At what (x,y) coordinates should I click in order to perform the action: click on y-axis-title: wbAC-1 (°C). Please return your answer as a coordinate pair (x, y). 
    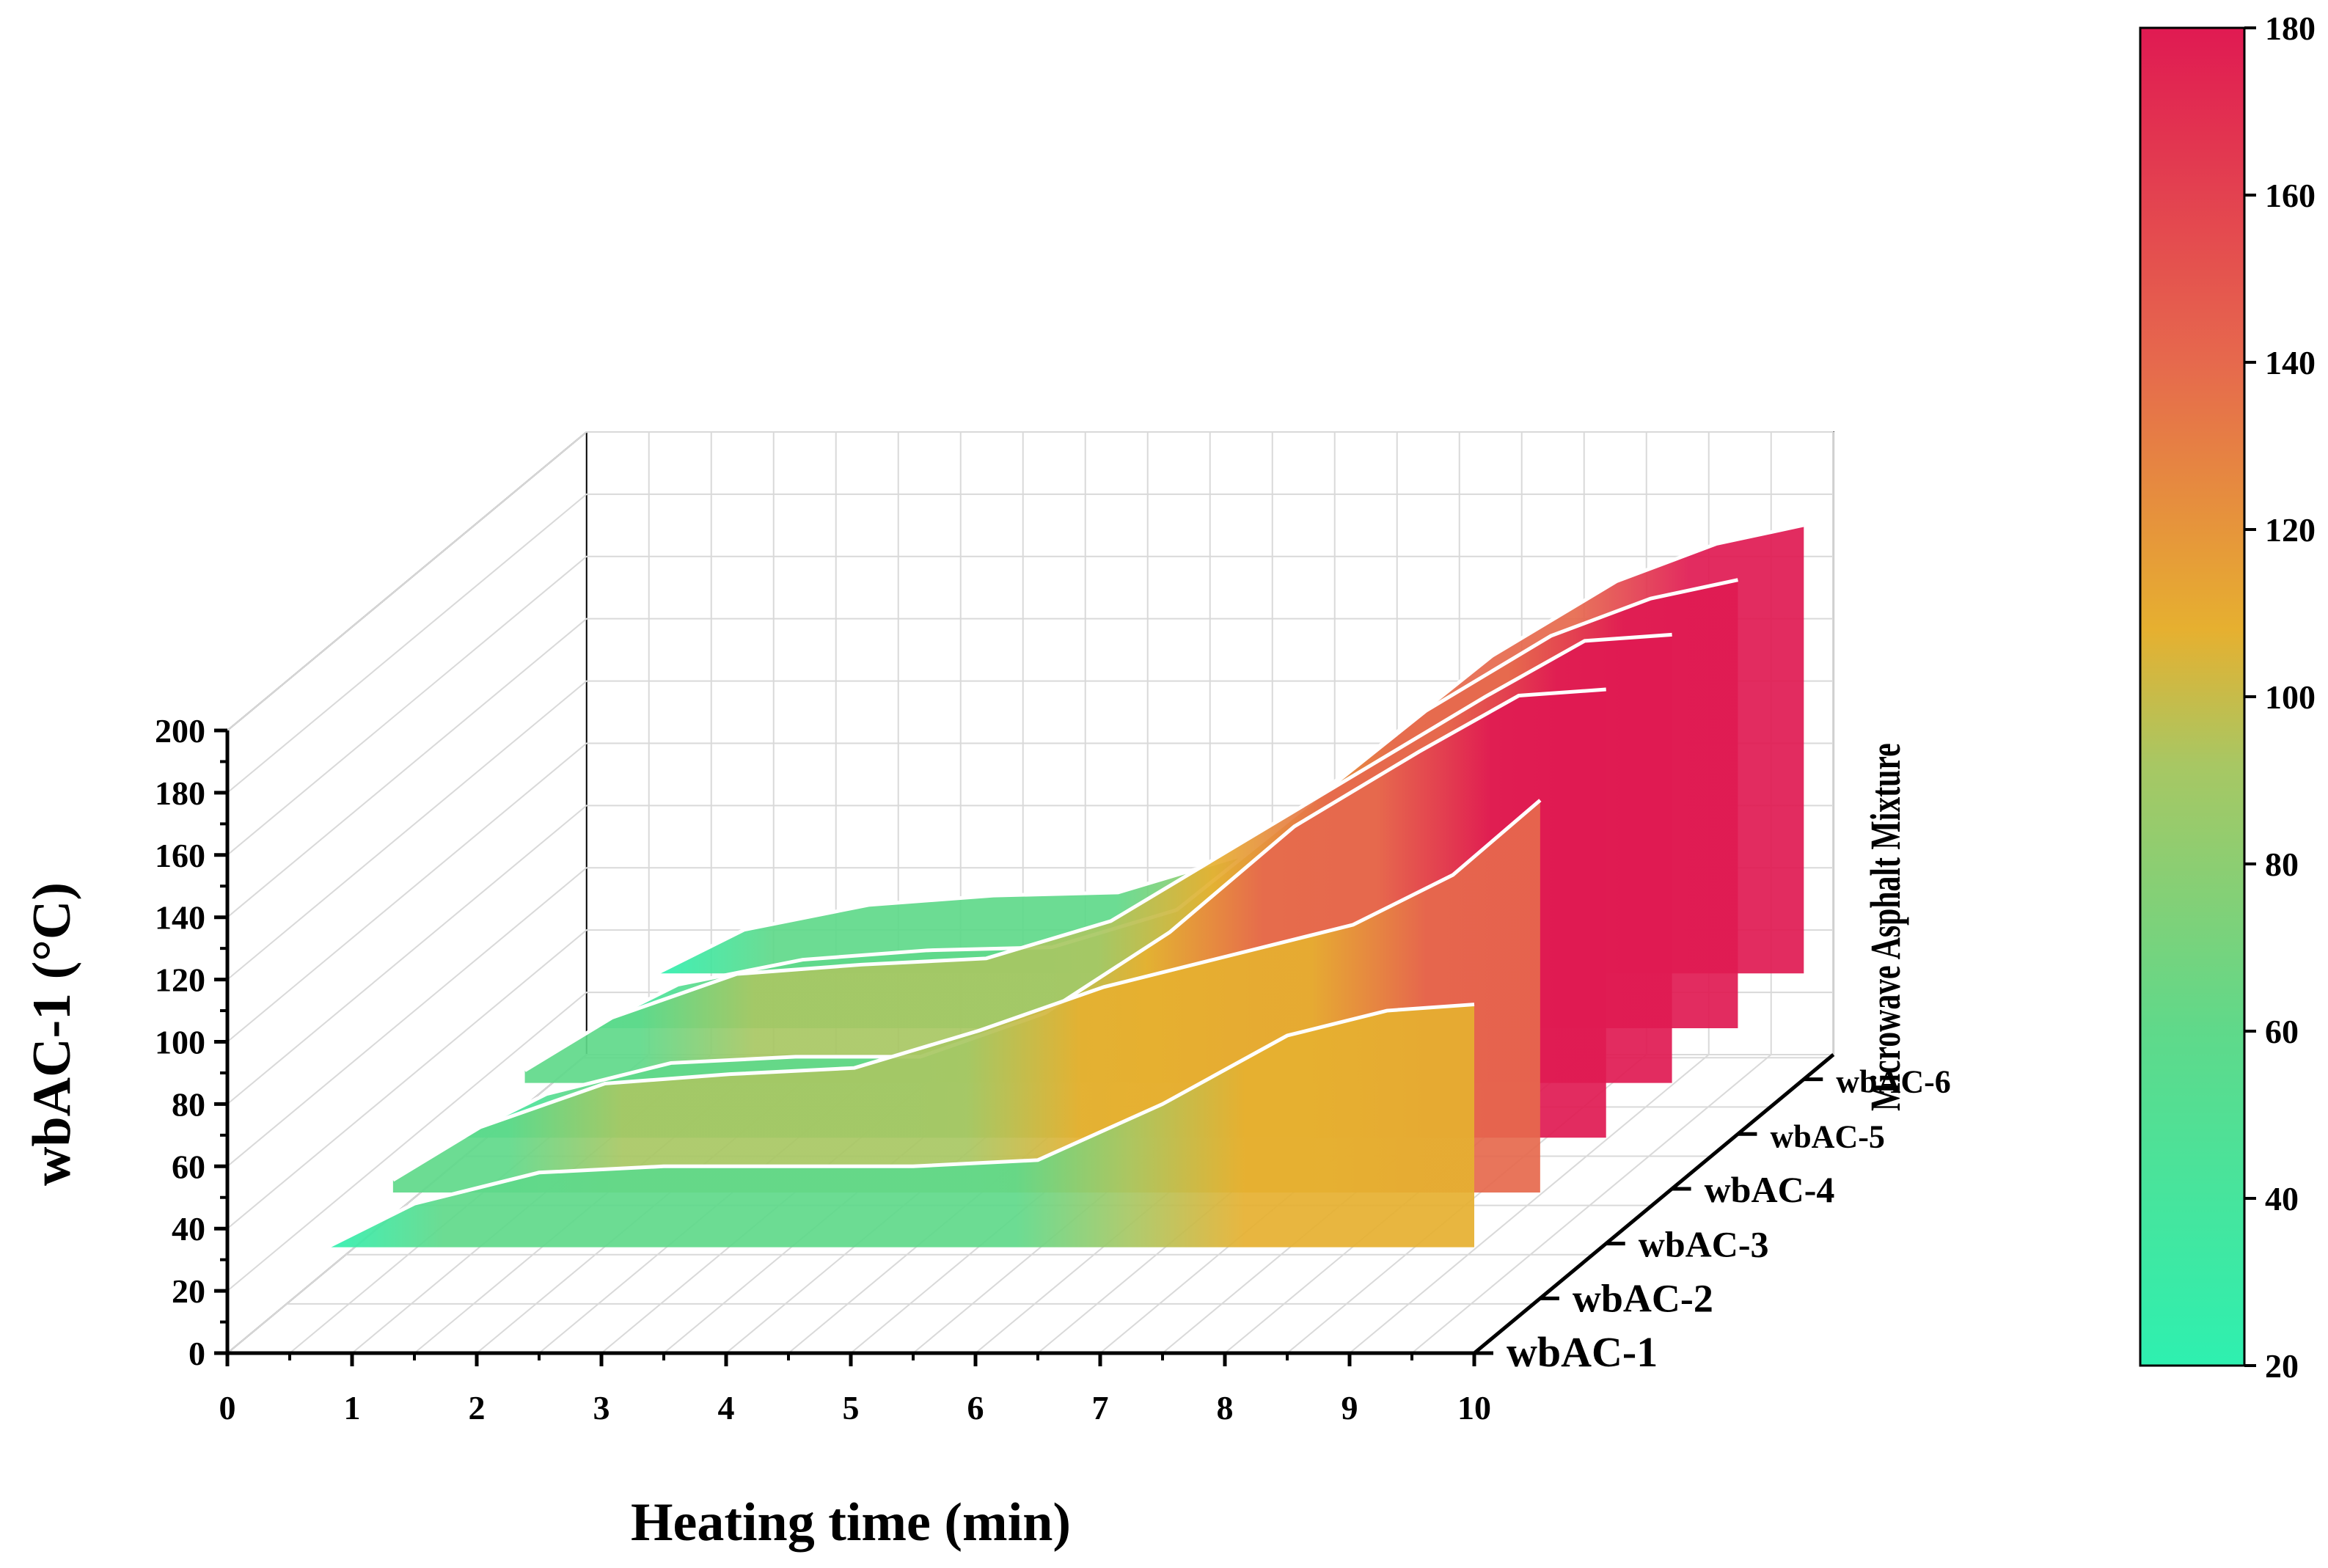
    Looking at the image, I should click on (52, 1034).